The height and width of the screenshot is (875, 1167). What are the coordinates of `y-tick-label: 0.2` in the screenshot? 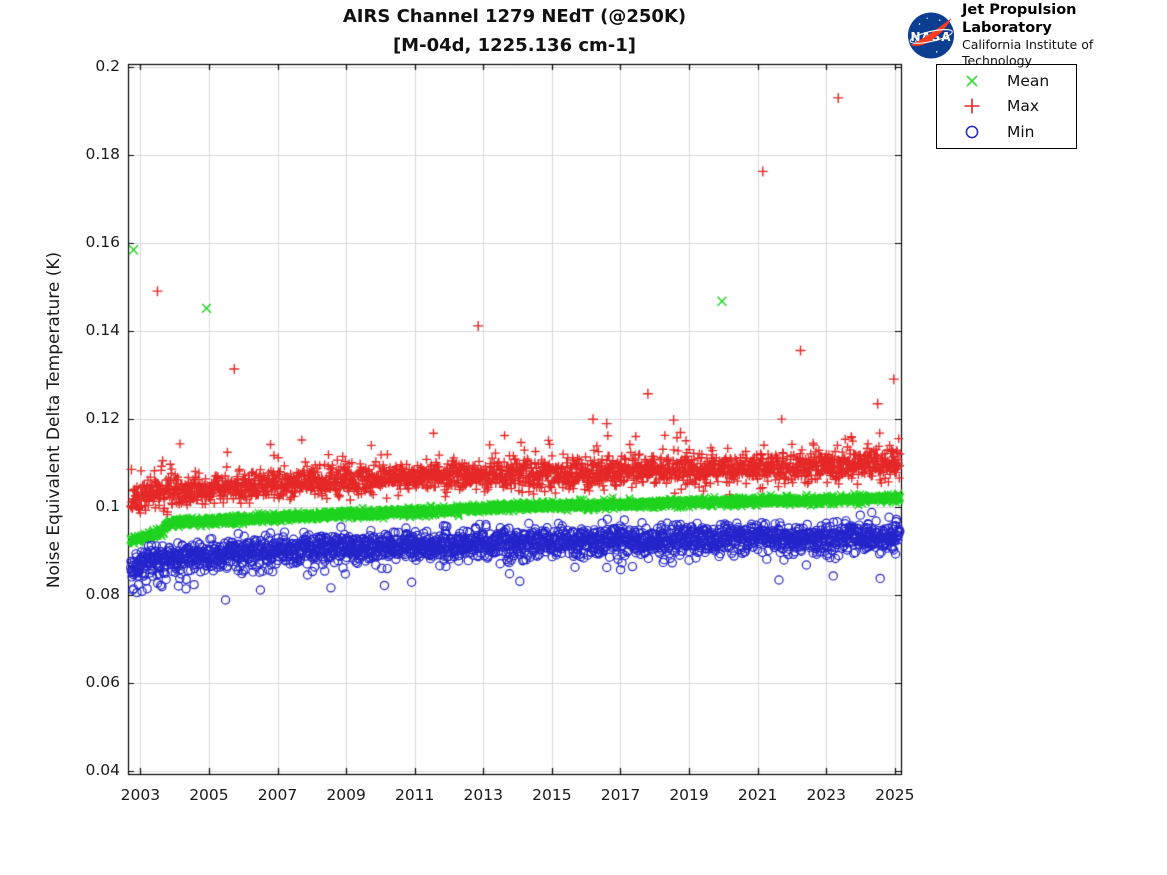 It's located at (107, 66).